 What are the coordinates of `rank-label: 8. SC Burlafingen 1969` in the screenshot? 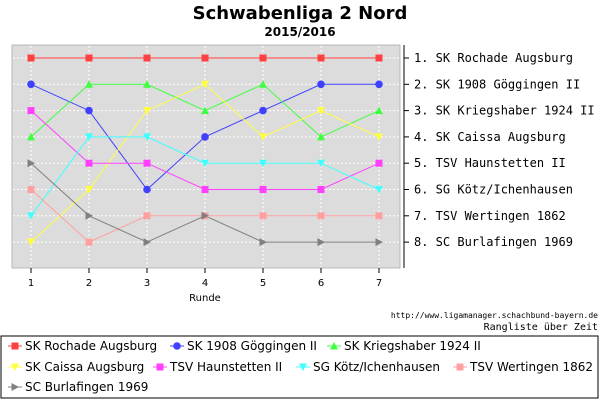 It's located at (493, 242).